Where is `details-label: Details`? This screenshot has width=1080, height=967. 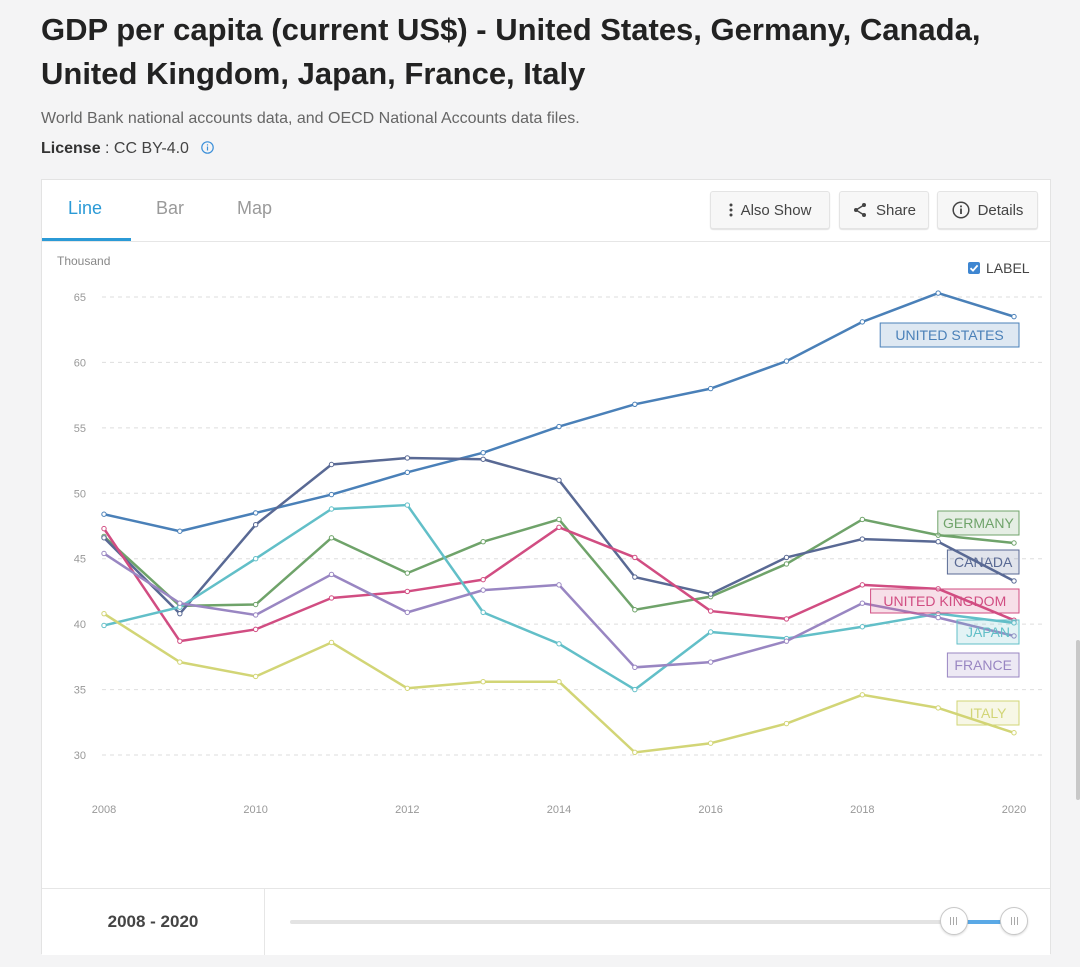 details-label: Details is located at coordinates (1000, 210).